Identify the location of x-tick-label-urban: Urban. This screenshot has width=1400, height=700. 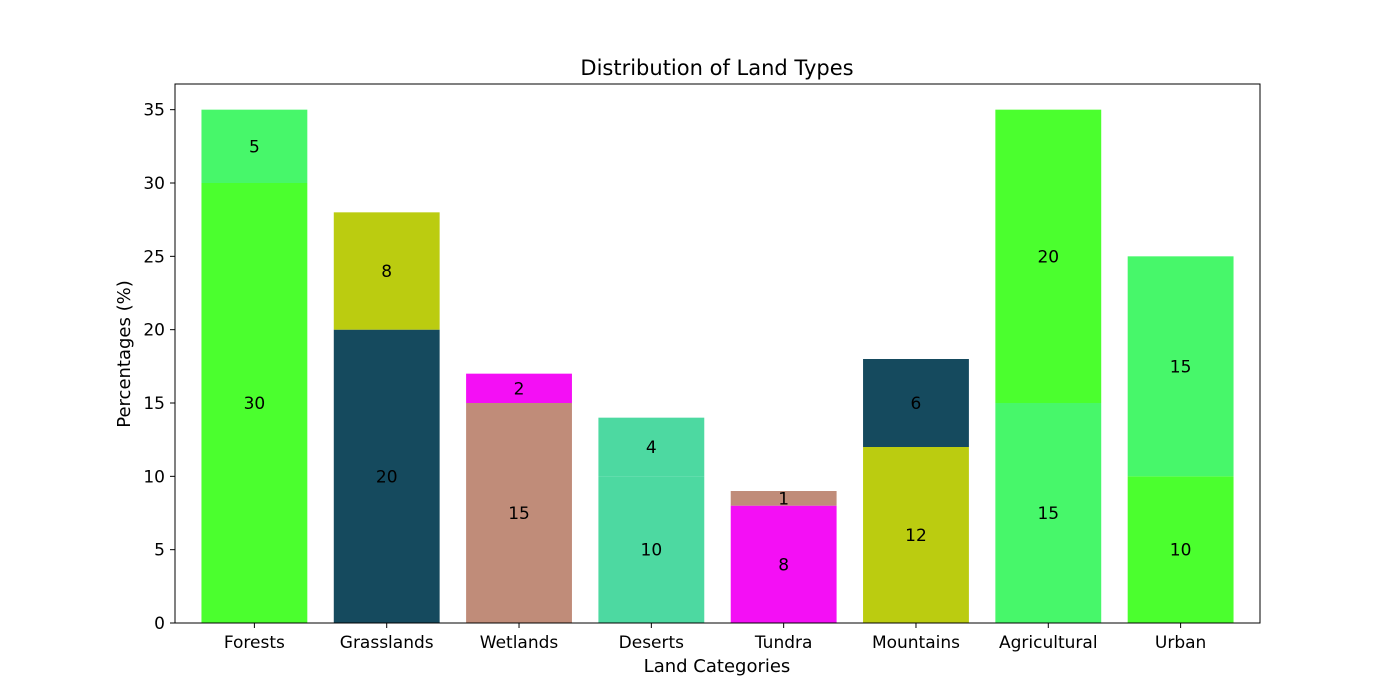
(1180, 643).